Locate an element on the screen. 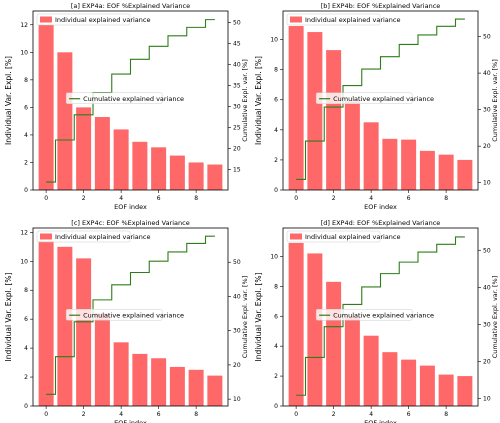 The image size is (500, 423). y-tick-label: 12 is located at coordinates (24, 25).